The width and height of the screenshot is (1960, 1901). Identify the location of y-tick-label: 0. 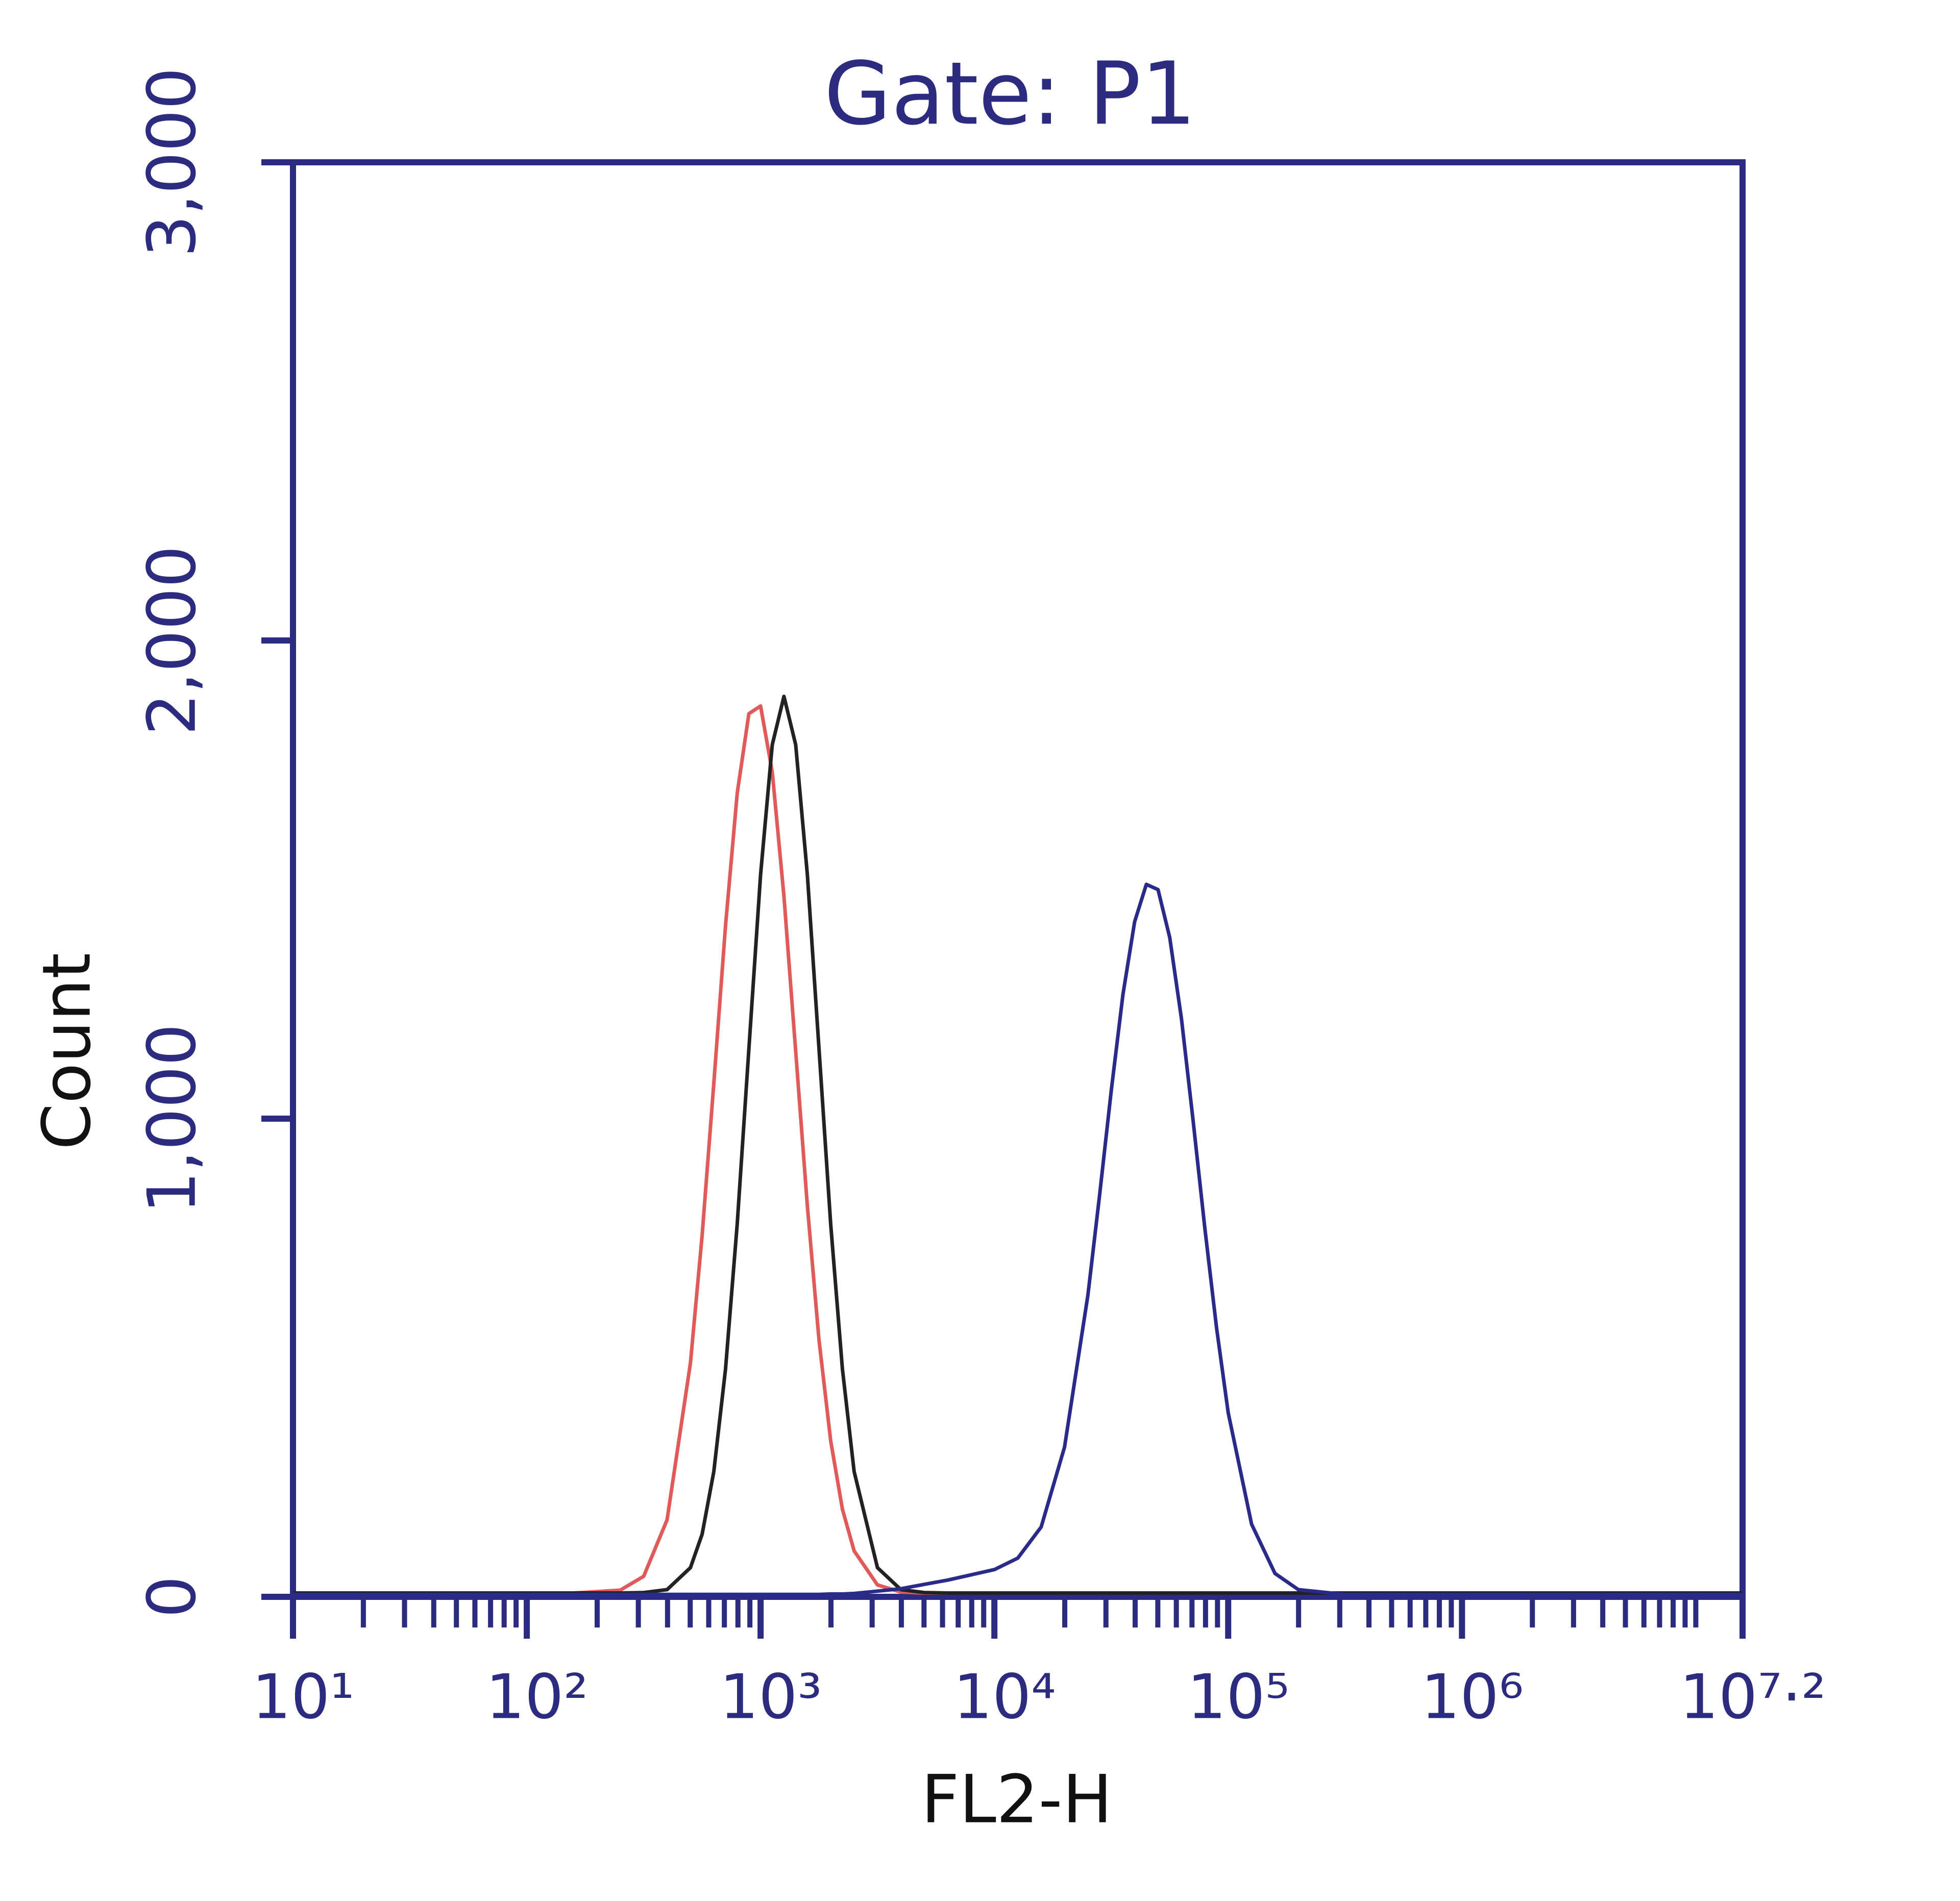
(172, 1597).